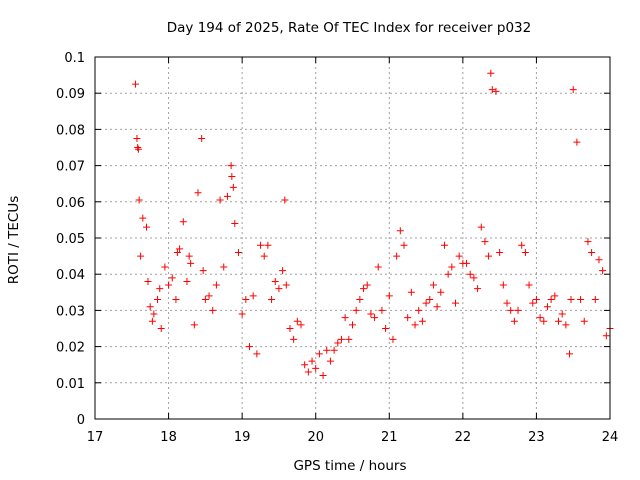  I want to click on x-tick-label: 22, so click(463, 437).